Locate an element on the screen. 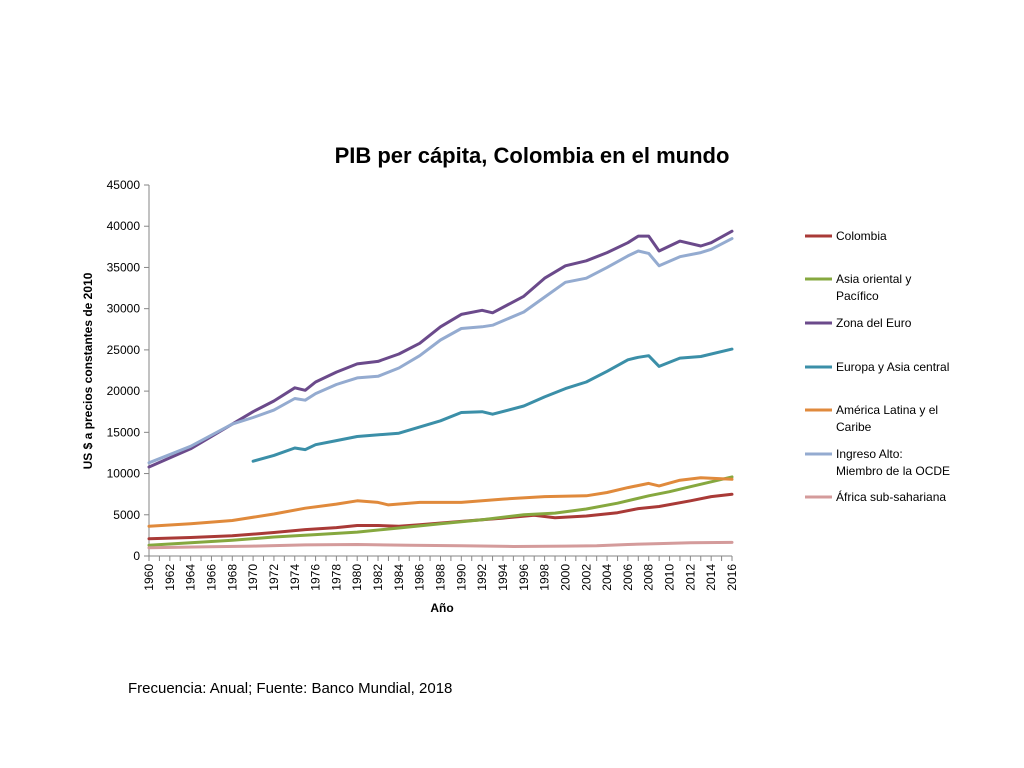  x-tick-label: 1966 is located at coordinates (211, 577).